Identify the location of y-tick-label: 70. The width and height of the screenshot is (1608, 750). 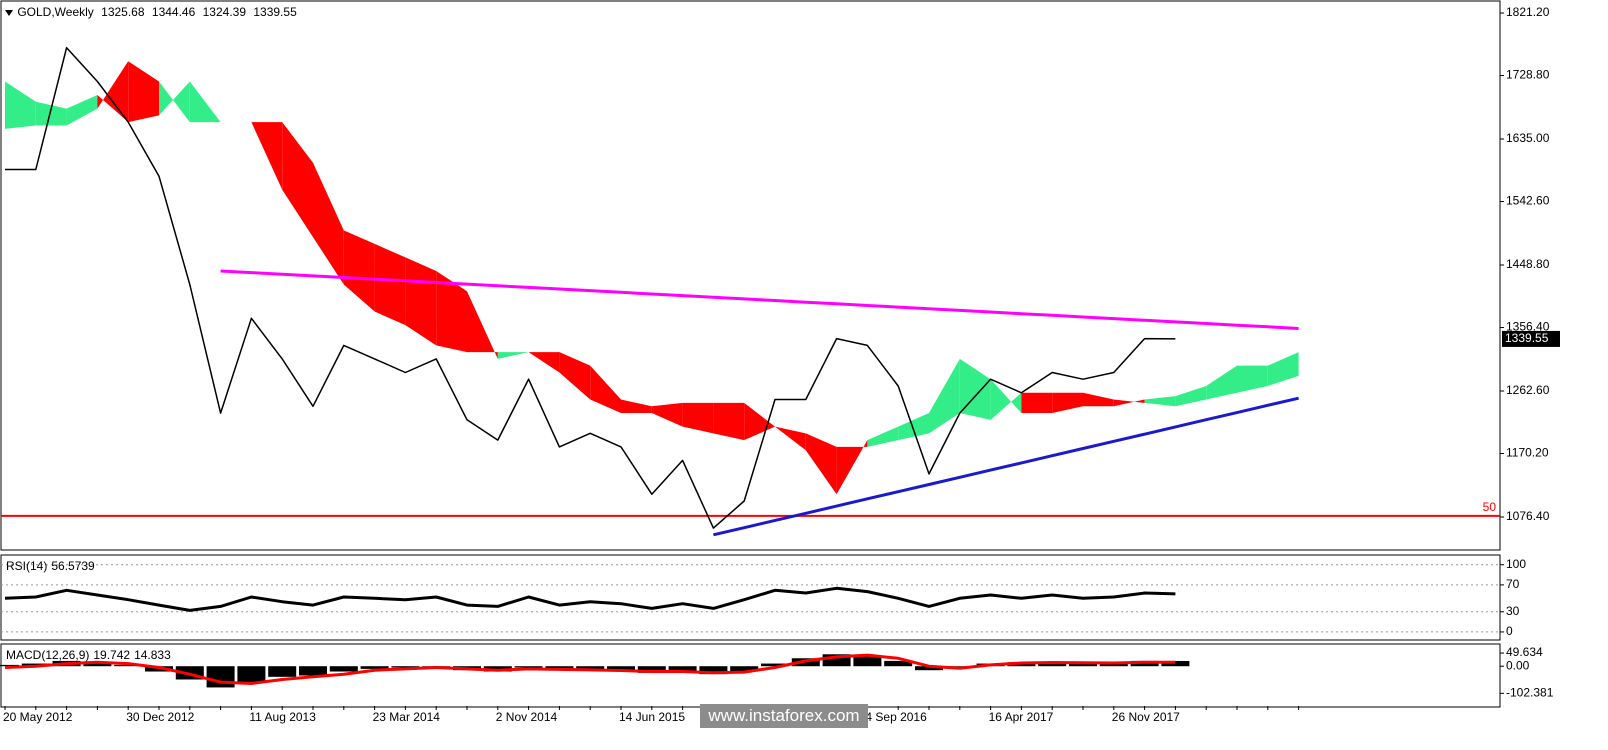
(1513, 584).